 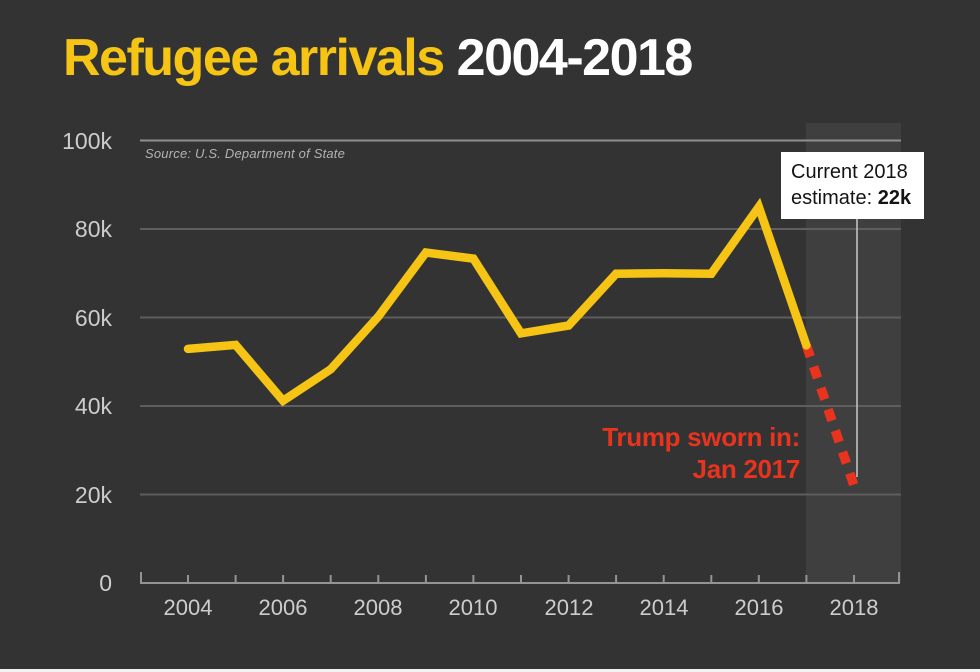 I want to click on x-axis-year-ticks, so click(x=521, y=579).